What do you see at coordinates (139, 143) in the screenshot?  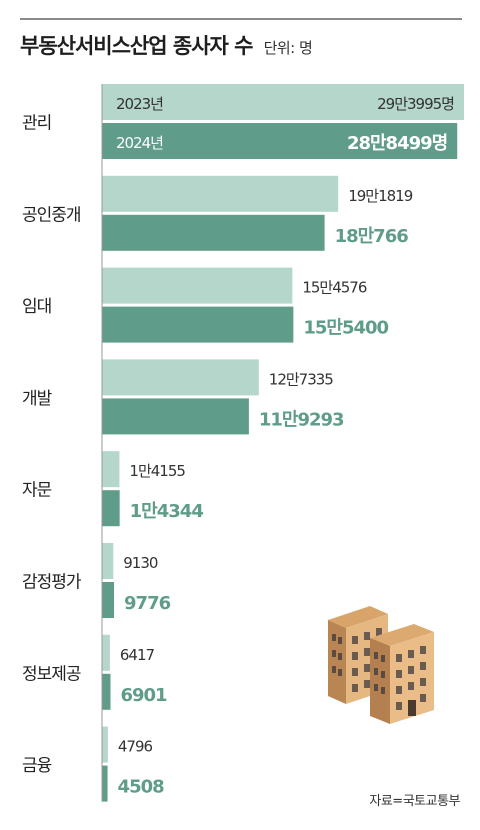 I see `legend-2024: 2024년` at bounding box center [139, 143].